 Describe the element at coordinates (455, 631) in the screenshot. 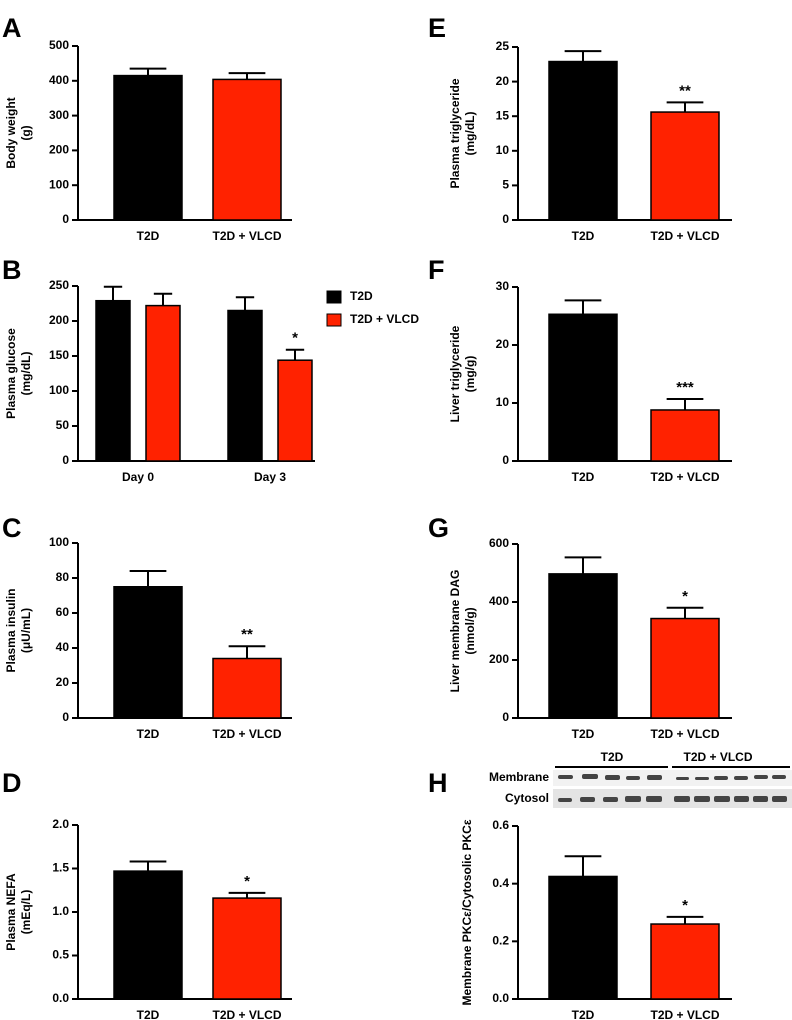

I see `y-axis-label: Liver membrane DAG` at that location.